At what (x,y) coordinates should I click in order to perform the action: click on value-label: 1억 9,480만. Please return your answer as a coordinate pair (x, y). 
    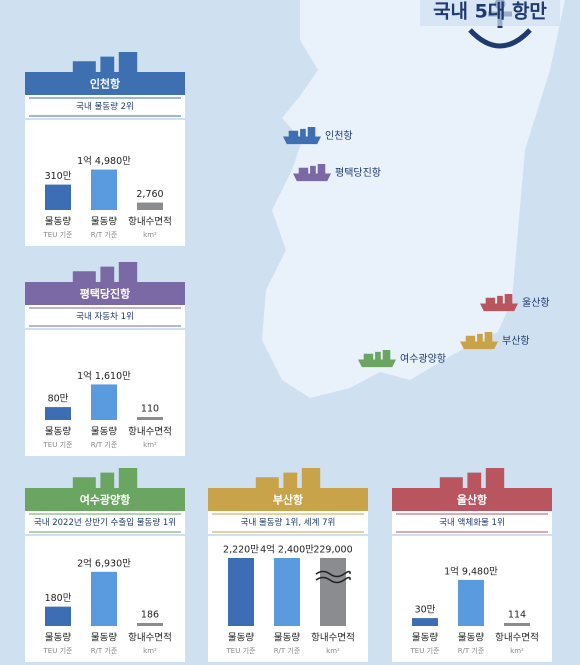
    Looking at the image, I should click on (471, 571).